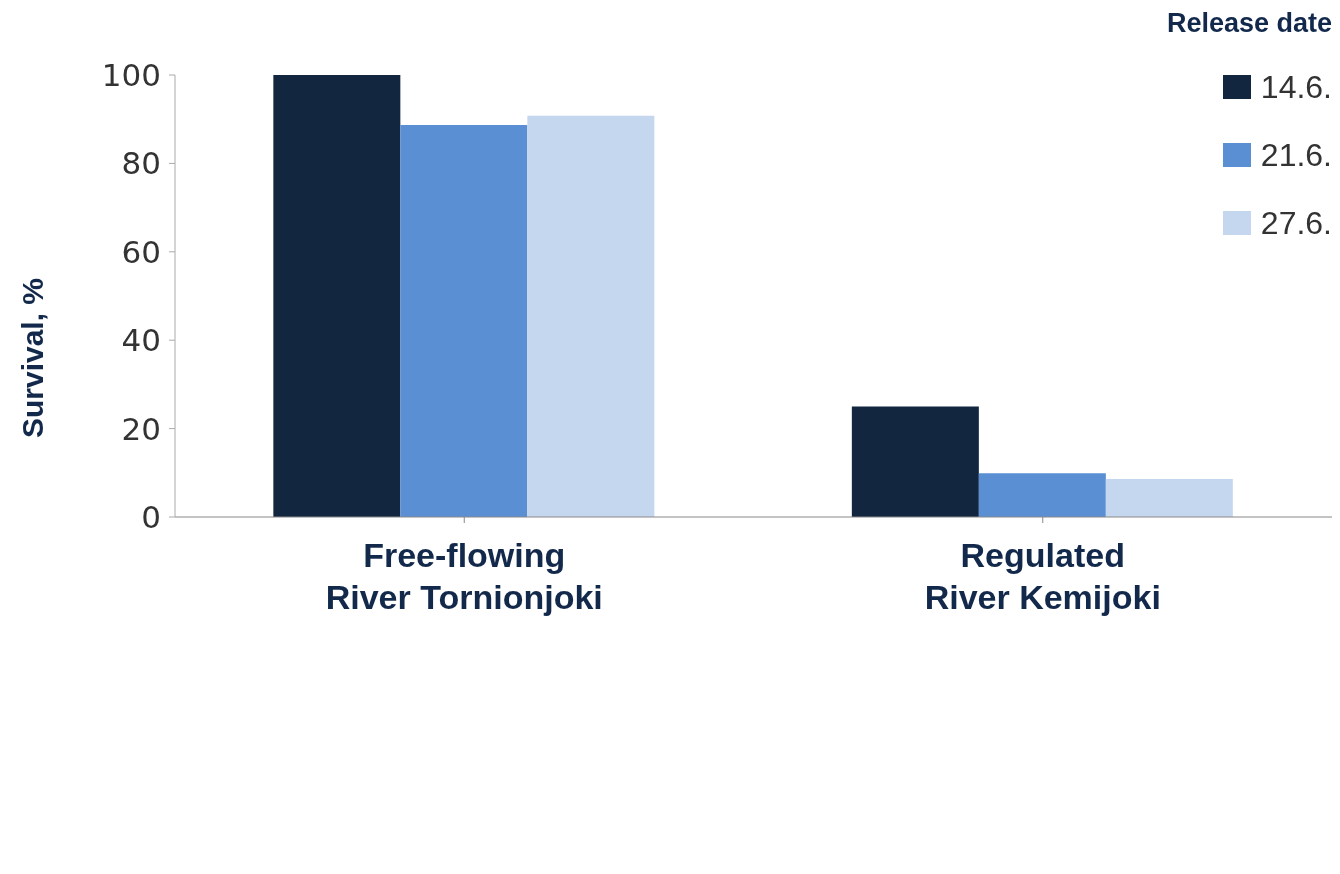 The image size is (1340, 874). What do you see at coordinates (1295, 155) in the screenshot?
I see `legend-label: 21.6.` at bounding box center [1295, 155].